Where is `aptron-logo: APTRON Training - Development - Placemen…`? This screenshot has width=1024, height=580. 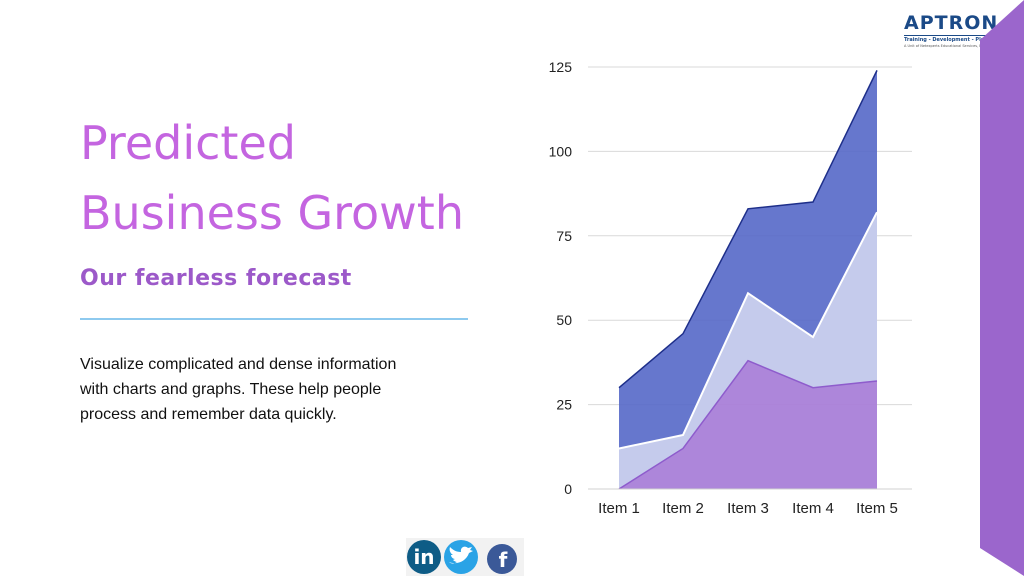 aptron-logo: APTRON Training - Development - Placemen… is located at coordinates (955, 32).